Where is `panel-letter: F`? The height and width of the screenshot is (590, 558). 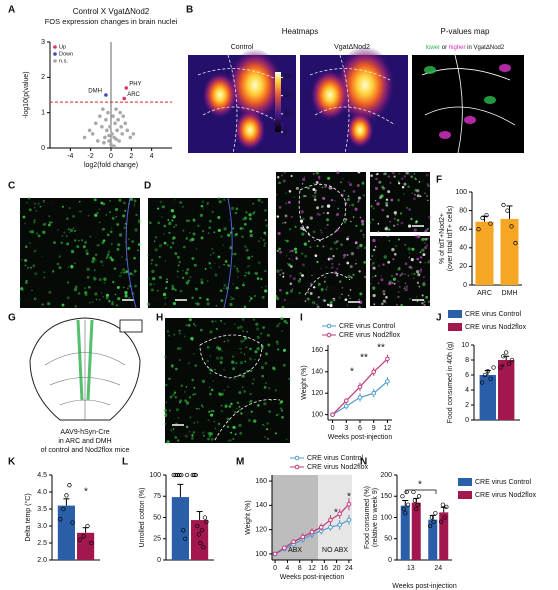
panel-letter: F is located at coordinates (439, 180).